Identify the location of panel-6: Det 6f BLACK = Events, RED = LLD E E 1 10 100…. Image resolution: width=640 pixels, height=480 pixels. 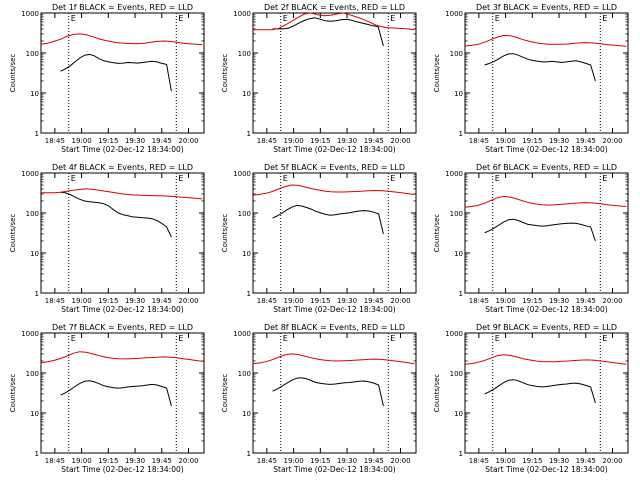
(531, 238).